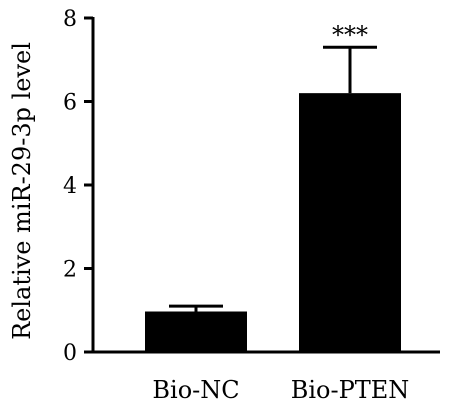 This screenshot has height=410, width=456. What do you see at coordinates (22, 191) in the screenshot?
I see `y-axis-title: Relative miR-29-3p level` at bounding box center [22, 191].